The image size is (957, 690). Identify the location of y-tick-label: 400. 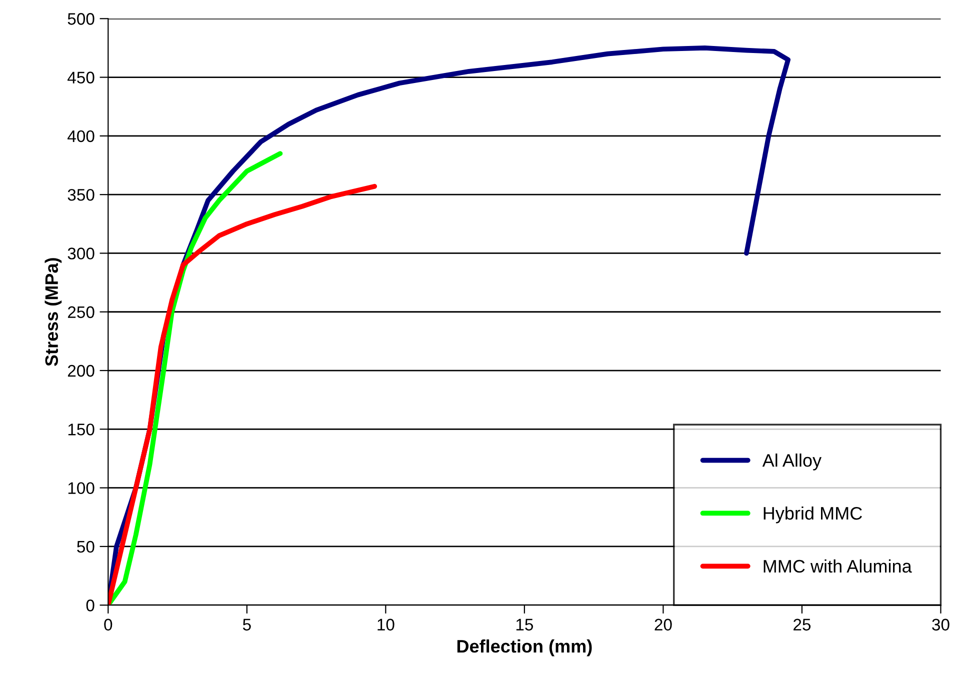
(81, 136).